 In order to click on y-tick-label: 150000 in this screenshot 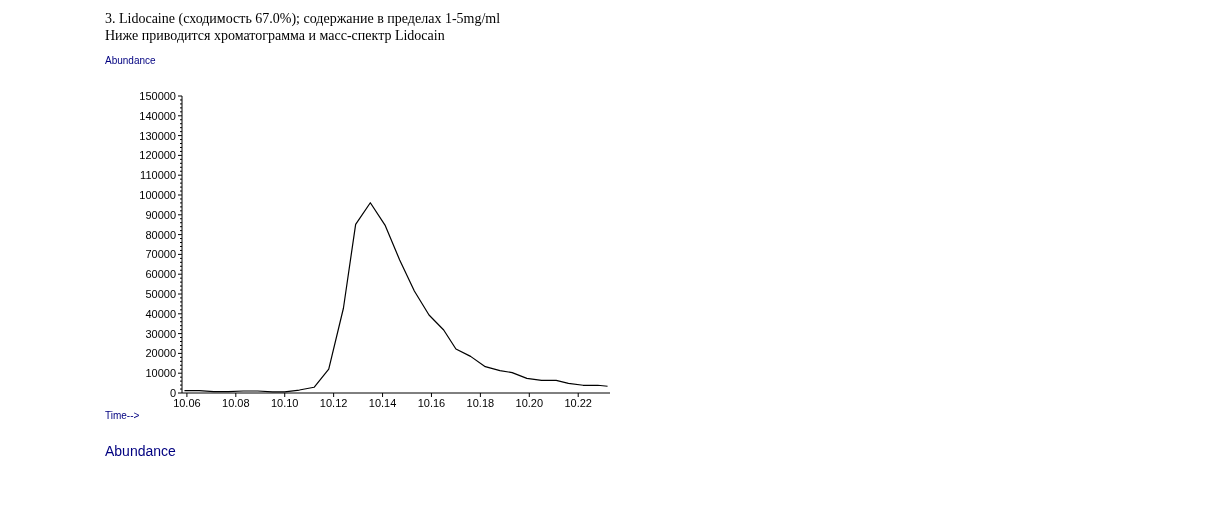, I will do `click(157, 95)`.